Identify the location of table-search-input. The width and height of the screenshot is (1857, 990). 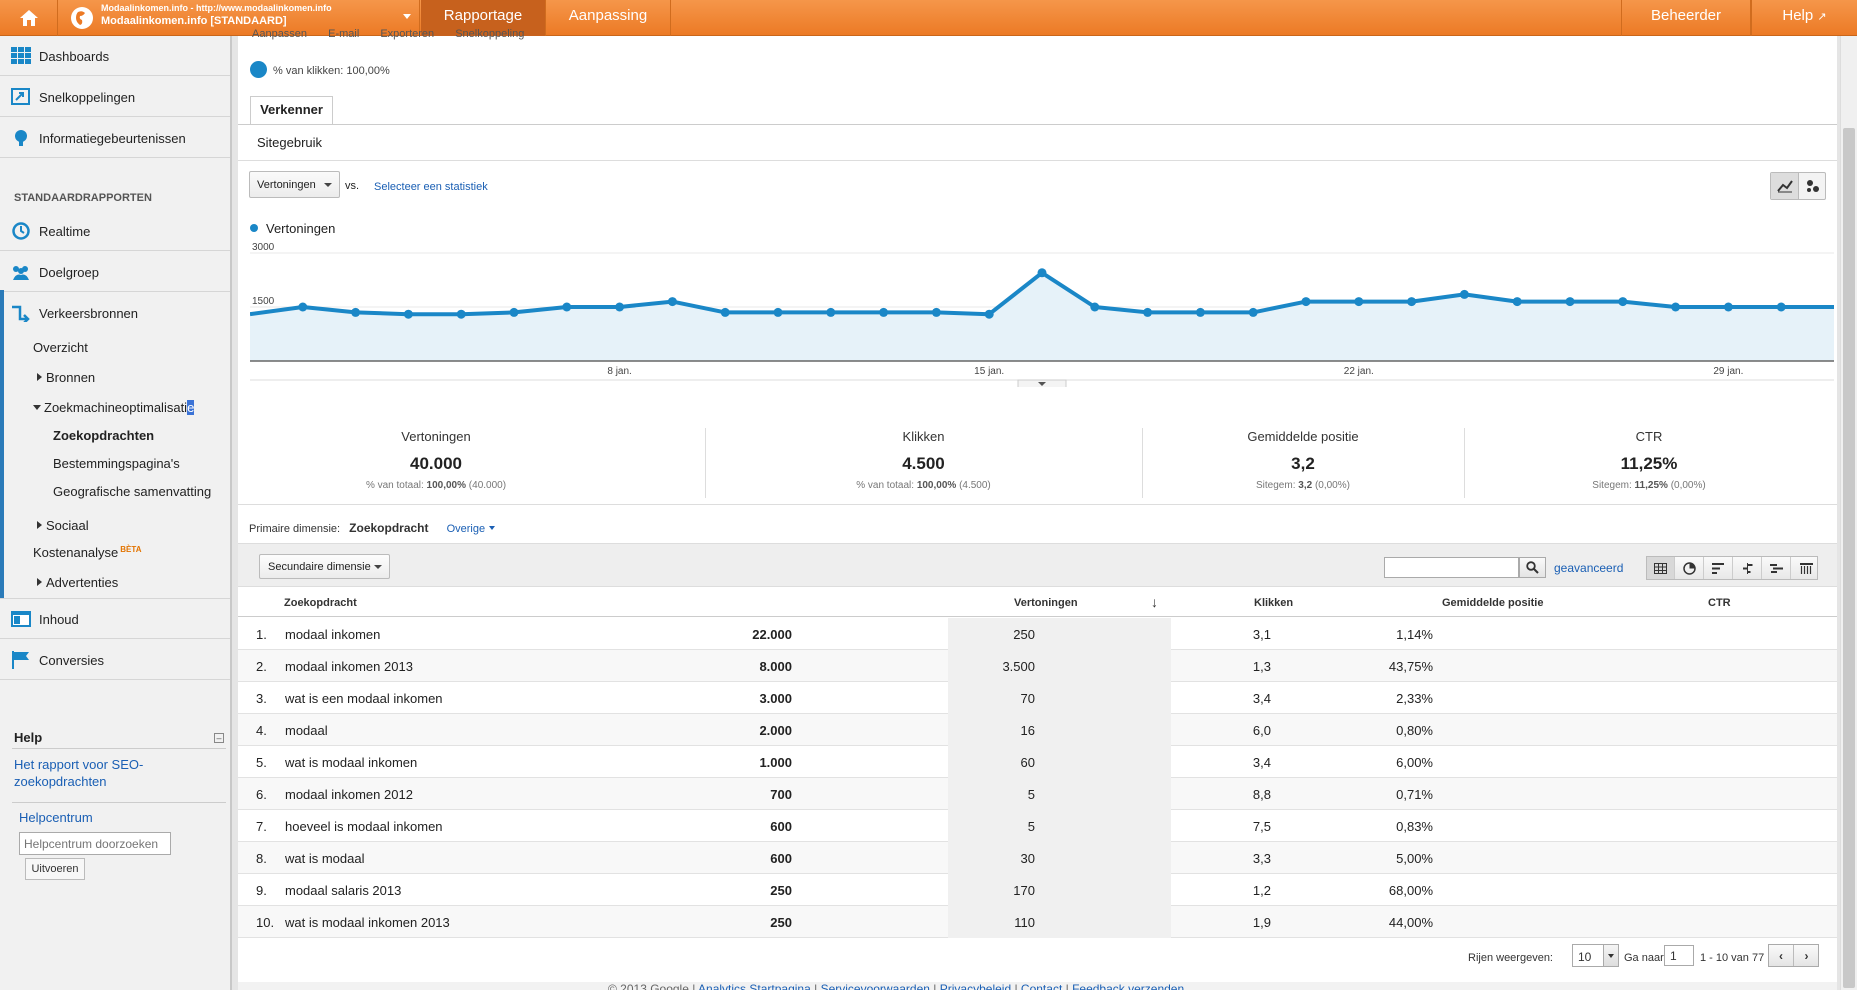
(1451, 567).